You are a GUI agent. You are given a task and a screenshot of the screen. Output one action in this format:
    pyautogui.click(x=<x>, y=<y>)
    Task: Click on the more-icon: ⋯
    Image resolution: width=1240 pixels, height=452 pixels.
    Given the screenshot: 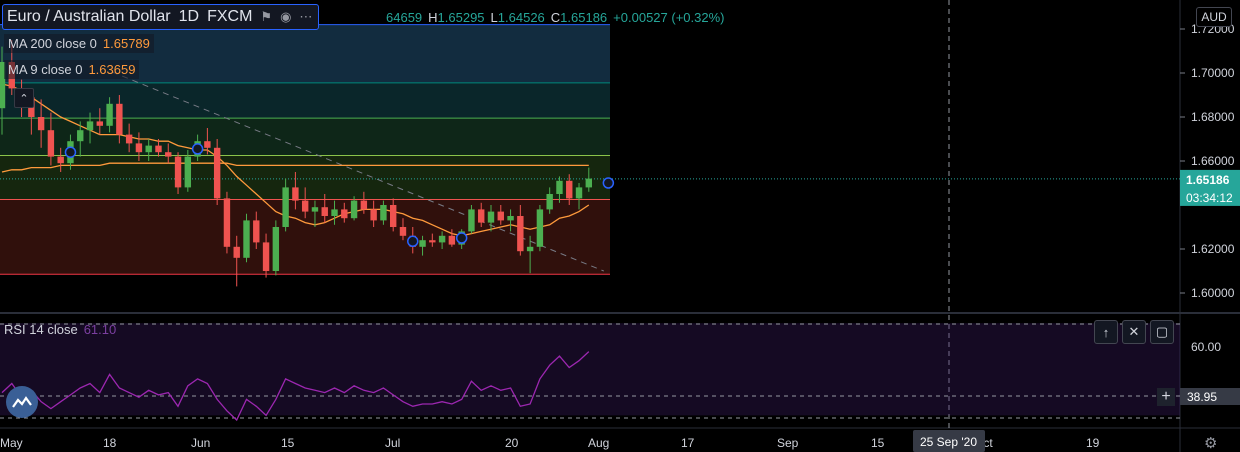 What is the action you would take?
    pyautogui.click(x=306, y=16)
    